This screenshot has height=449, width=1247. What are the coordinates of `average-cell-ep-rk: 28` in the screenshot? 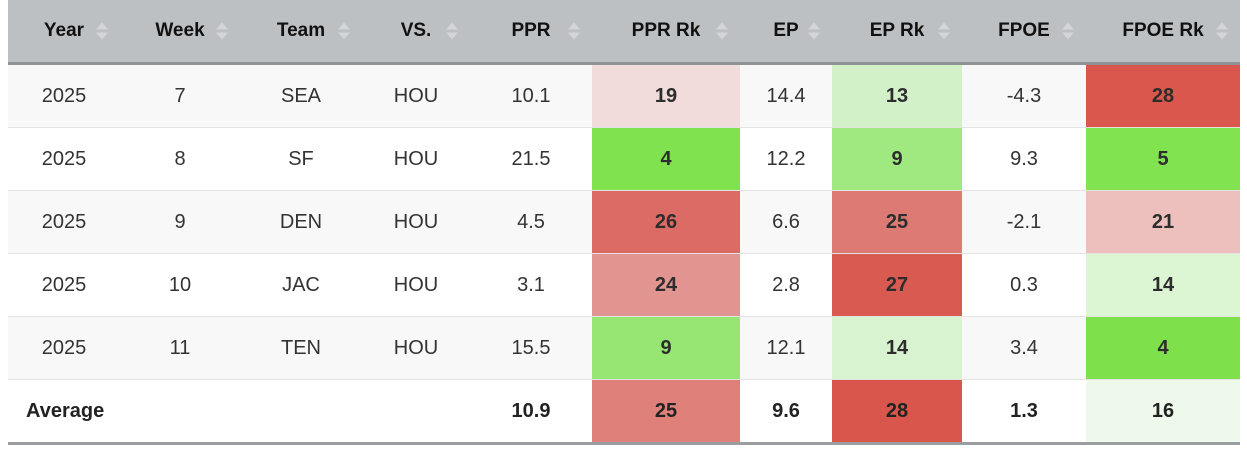 It's located at (897, 412).